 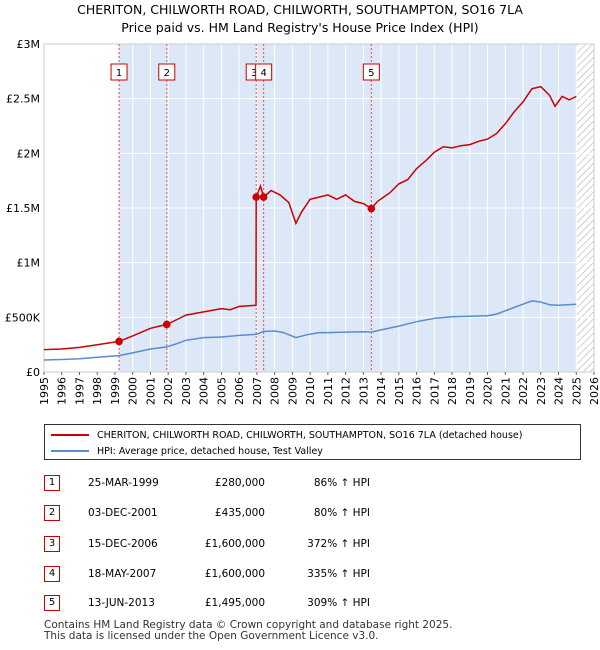 I want to click on sale-price: £435,000, so click(x=239, y=513).